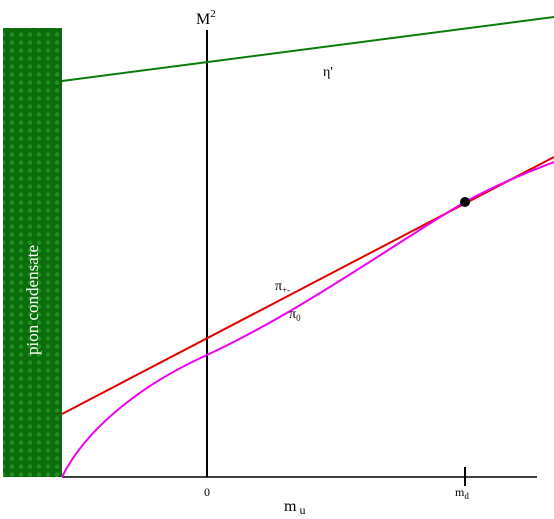  I want to click on x-label-main: m, so click(290, 506).